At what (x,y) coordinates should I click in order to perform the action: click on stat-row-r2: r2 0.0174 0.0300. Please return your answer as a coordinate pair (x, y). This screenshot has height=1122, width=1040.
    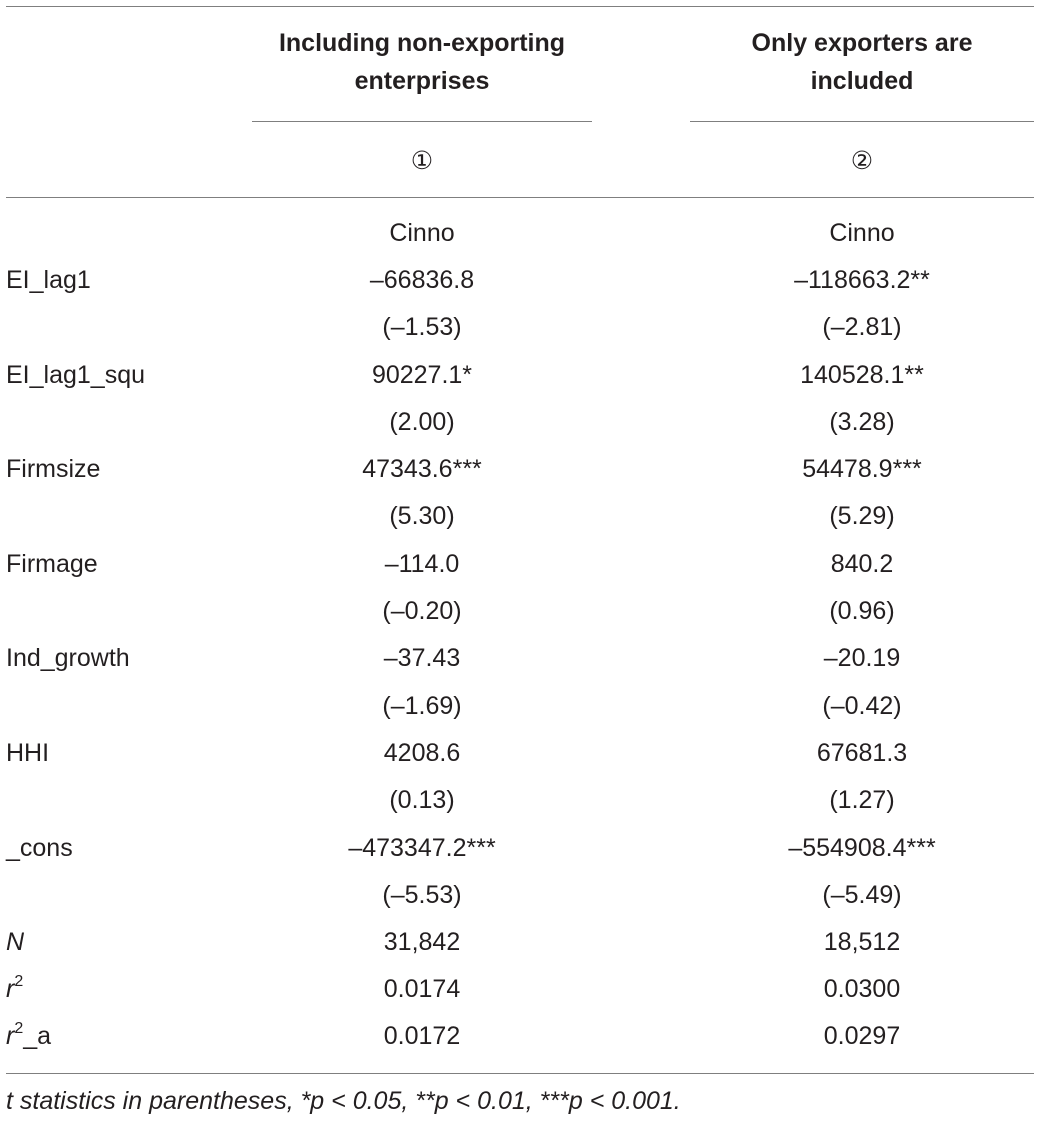
    Looking at the image, I should click on (520, 989).